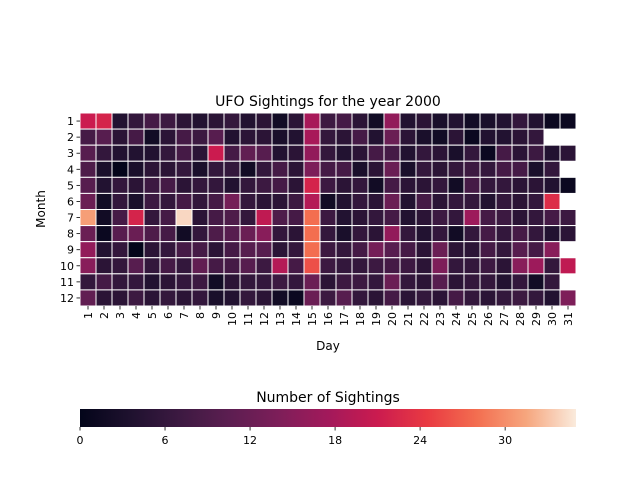 The width and height of the screenshot is (640, 480). I want to click on x-tick-label: 12, so click(264, 319).